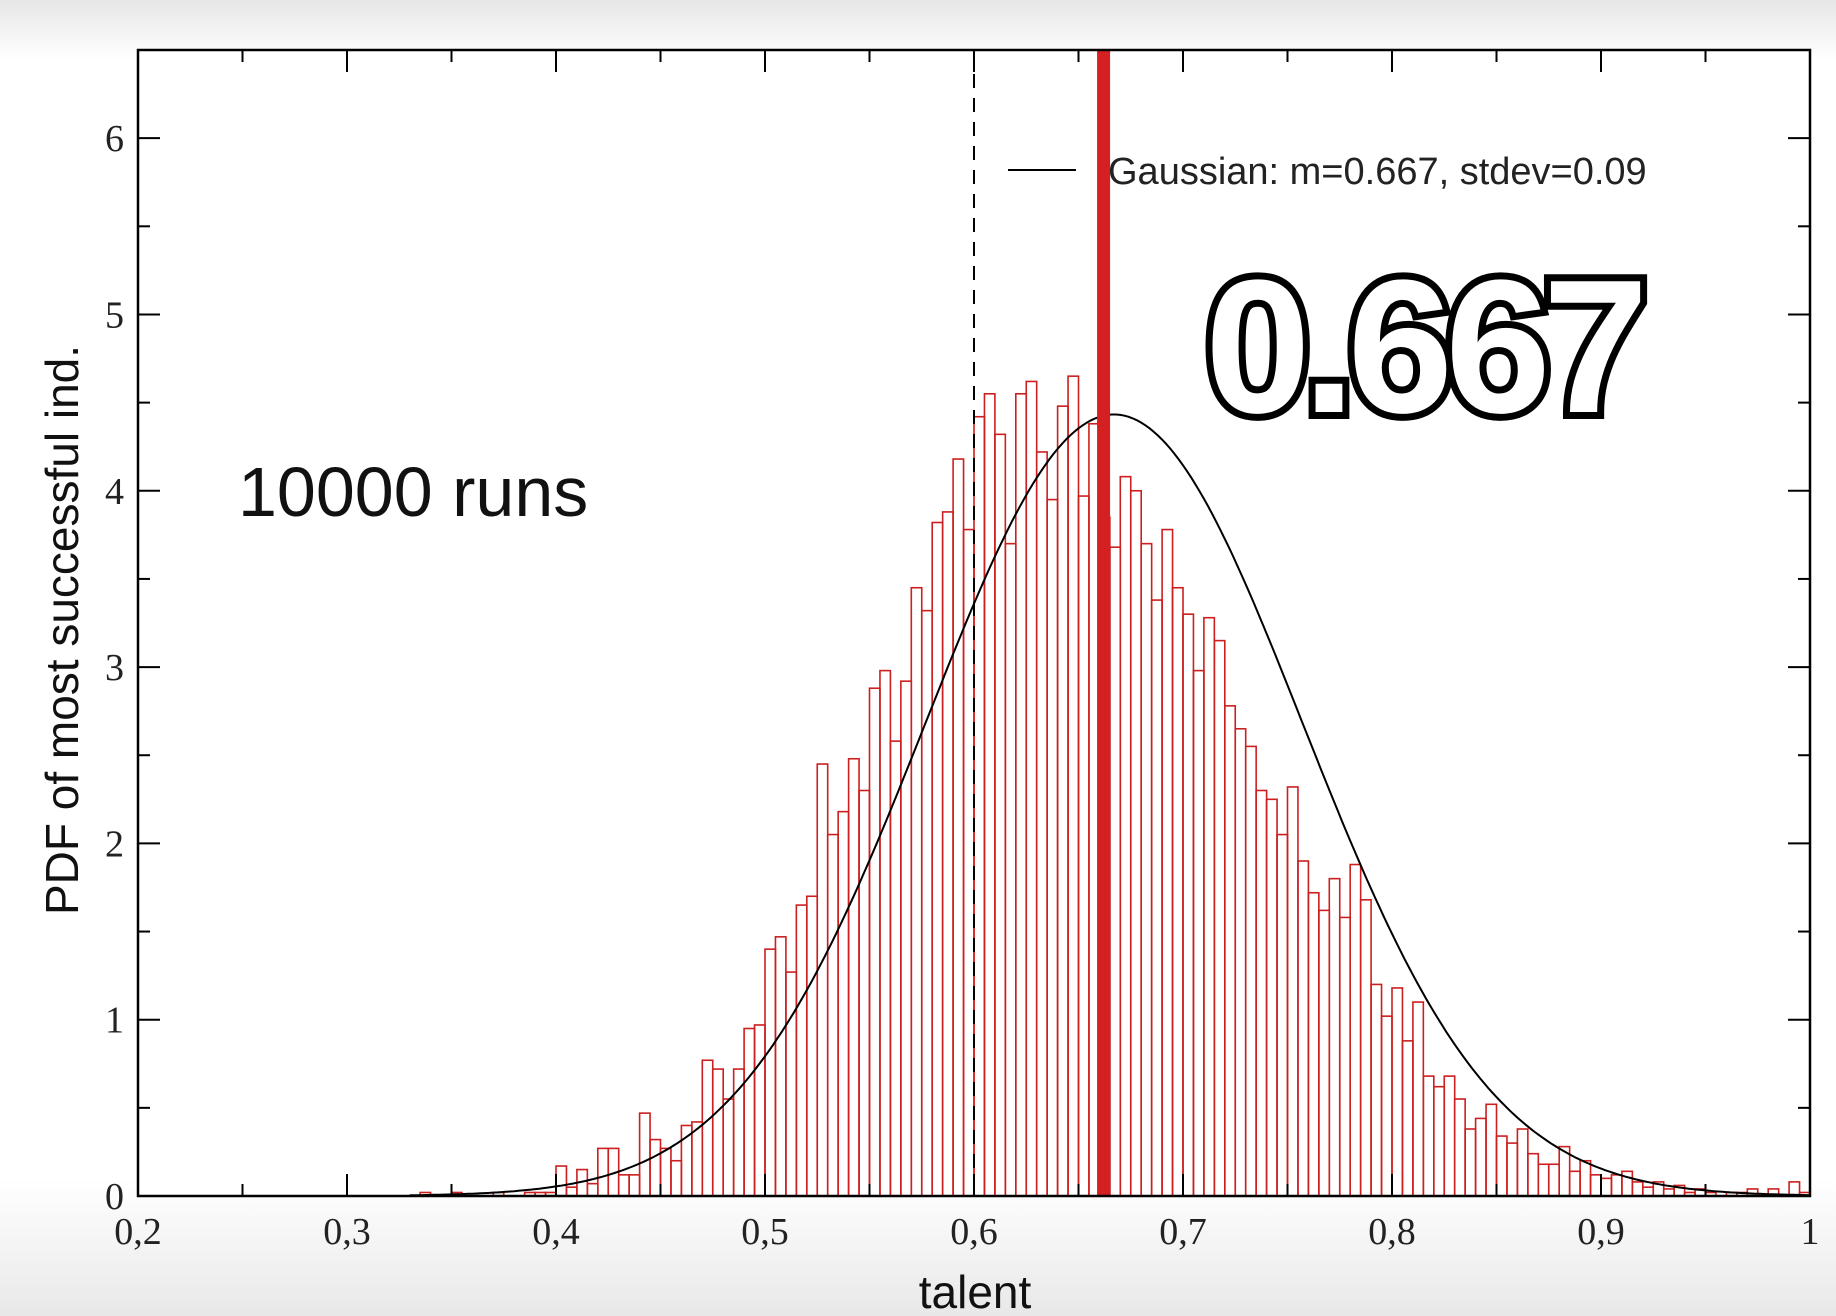  What do you see at coordinates (1183, 1232) in the screenshot?
I see `x-tick-label: 0,7` at bounding box center [1183, 1232].